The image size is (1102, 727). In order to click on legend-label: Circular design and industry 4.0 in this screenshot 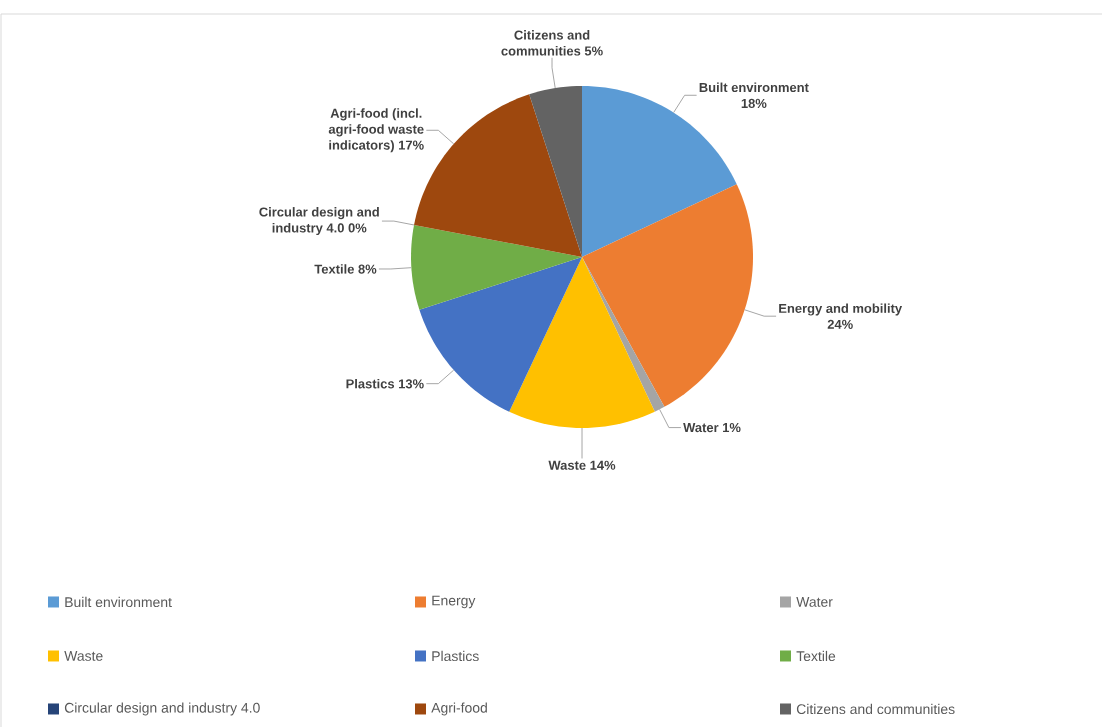, I will do `click(162, 709)`.